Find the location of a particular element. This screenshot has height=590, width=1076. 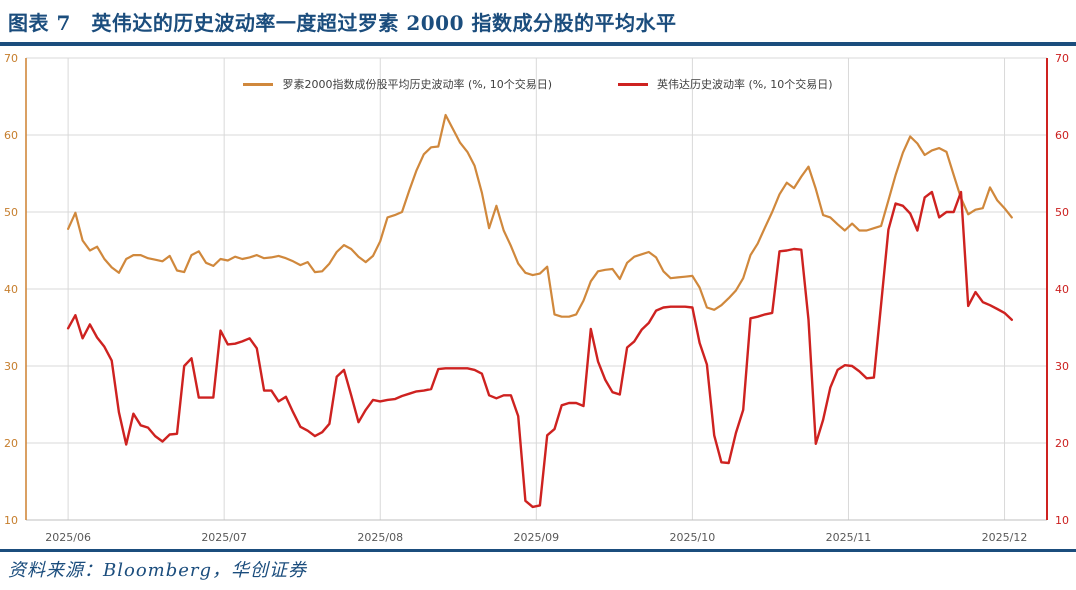

x-axis-month-label: 2025/07 is located at coordinates (224, 537).